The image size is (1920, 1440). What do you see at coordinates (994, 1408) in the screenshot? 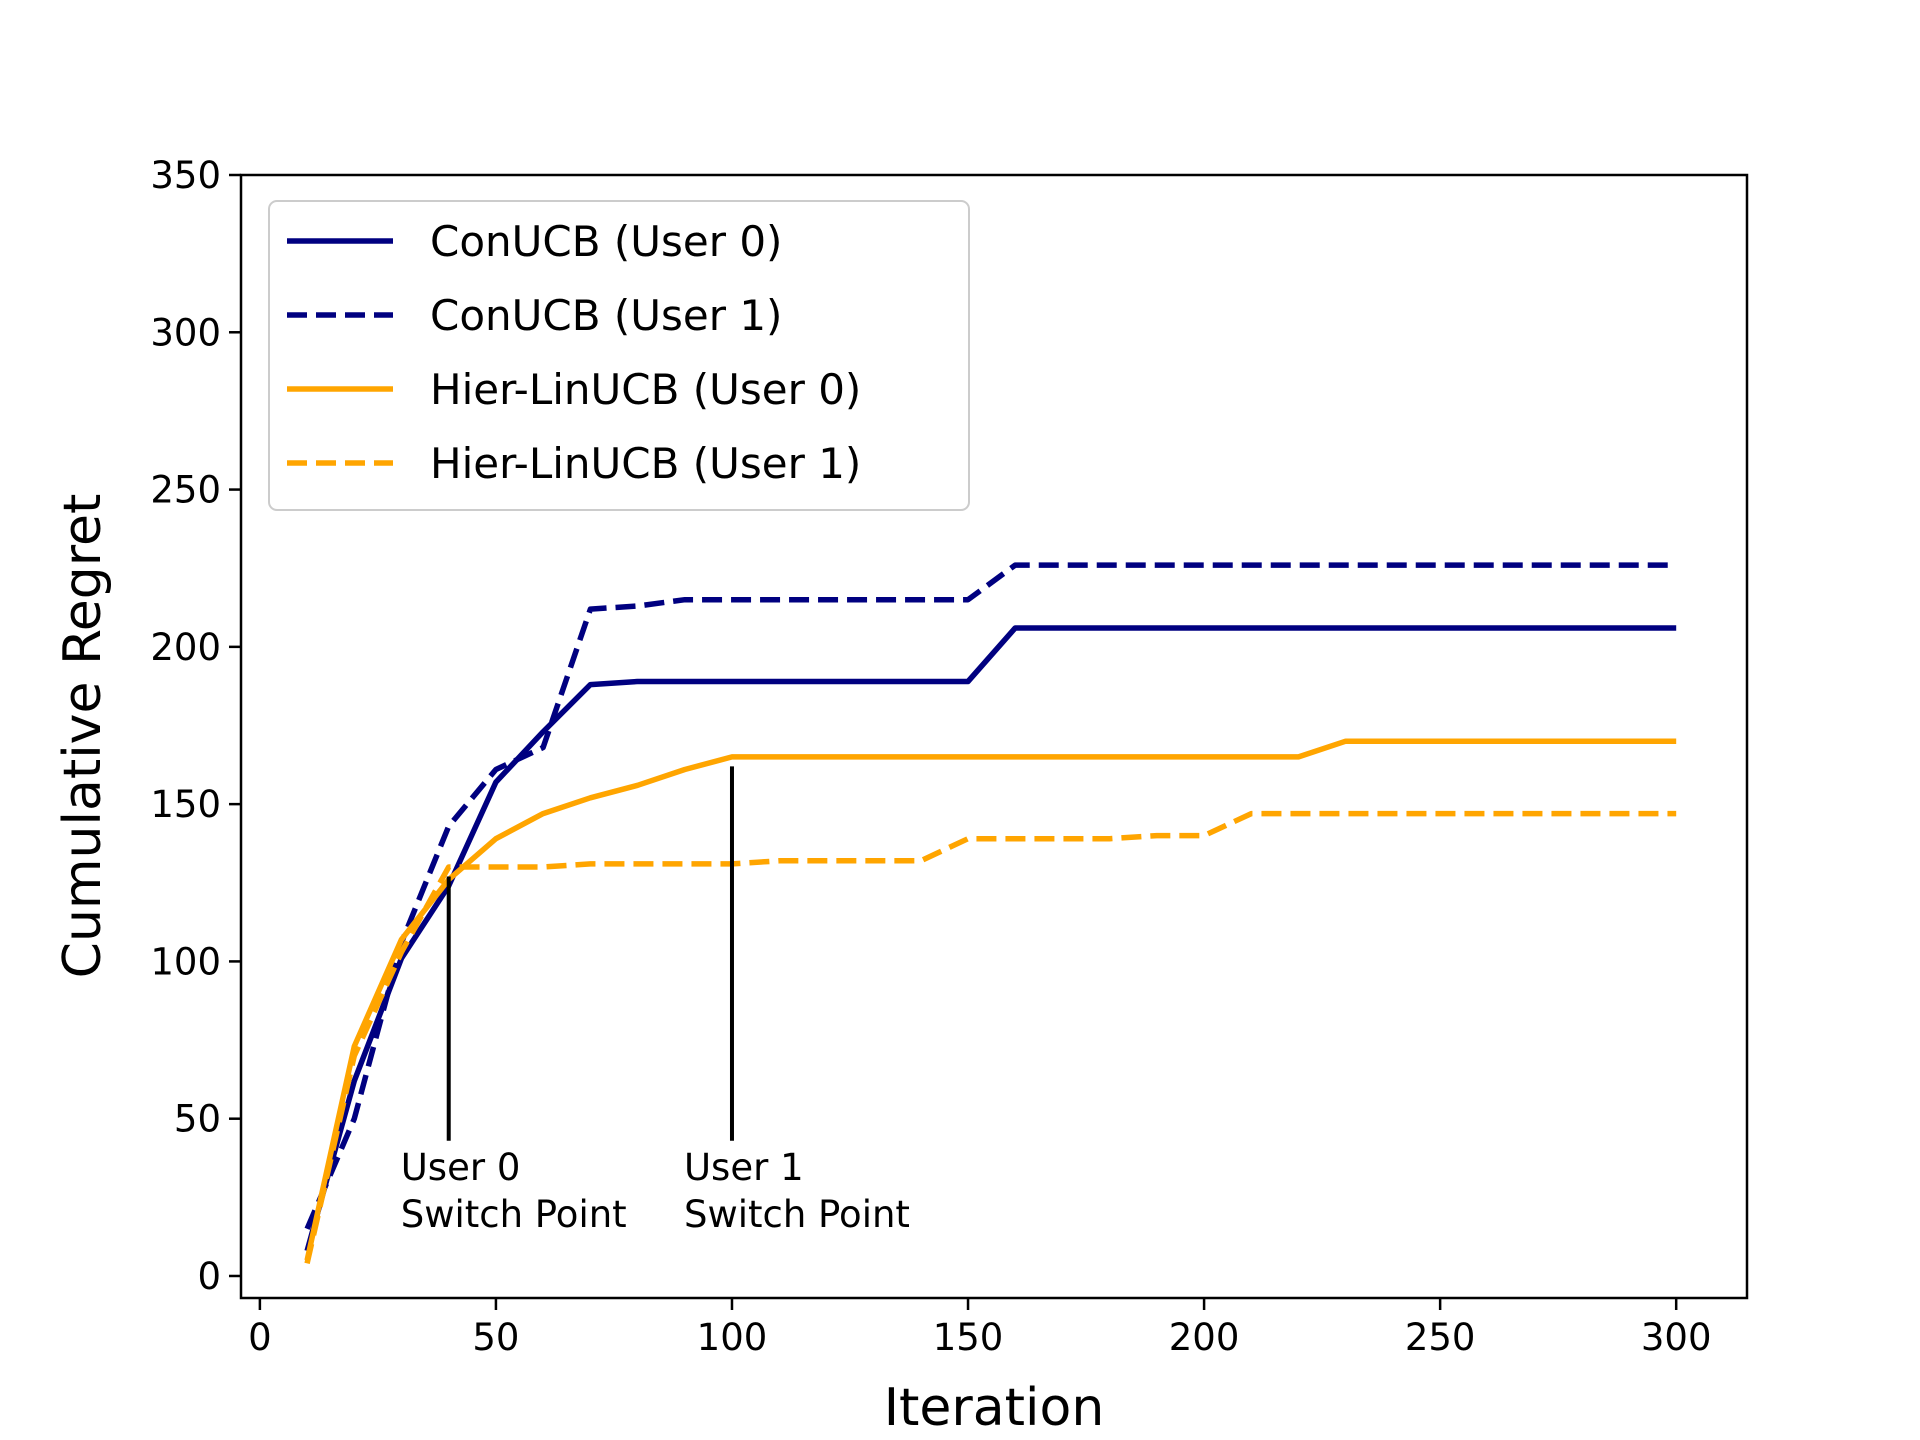
I see `x-axis-label: Iteration` at bounding box center [994, 1408].